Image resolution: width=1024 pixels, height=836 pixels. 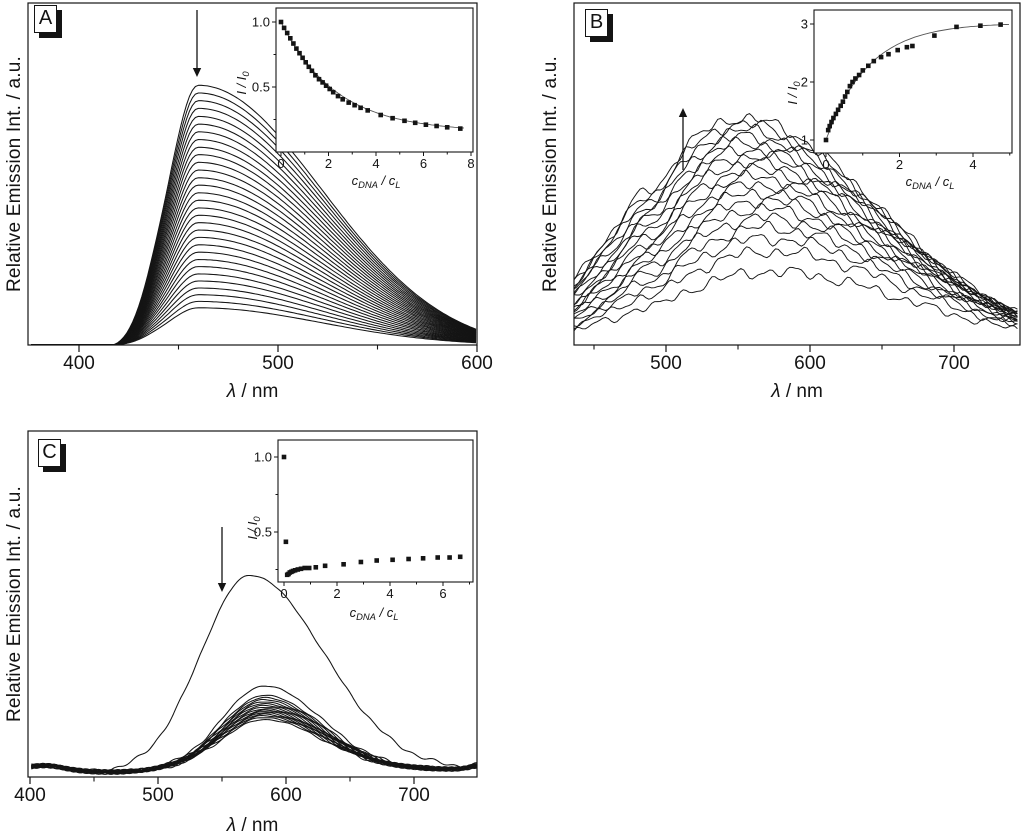 What do you see at coordinates (804, 140) in the screenshot?
I see `svg-text: 1` at bounding box center [804, 140].